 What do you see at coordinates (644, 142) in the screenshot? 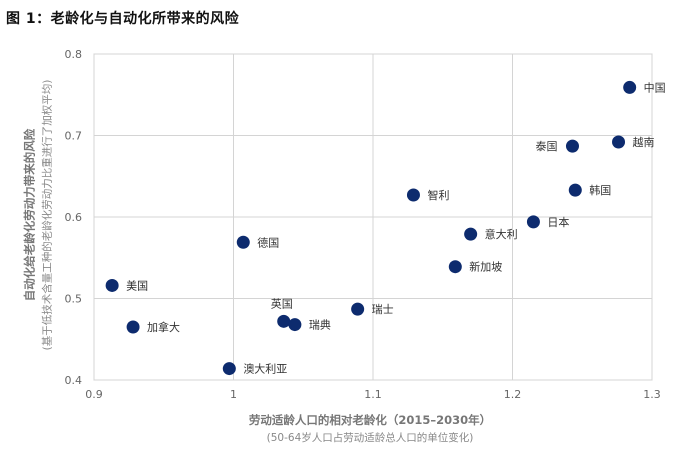
I see `data-point-label: 越南` at bounding box center [644, 142].